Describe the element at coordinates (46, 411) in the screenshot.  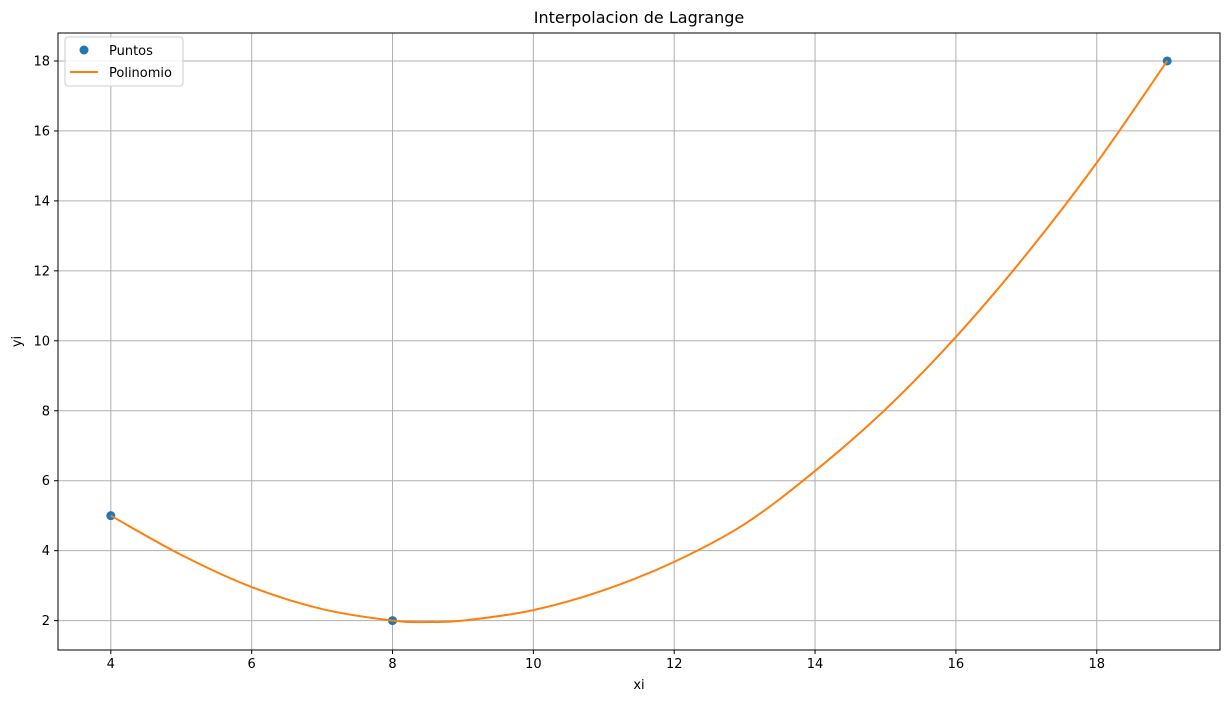
I see `y-tick-label: 8` at that location.